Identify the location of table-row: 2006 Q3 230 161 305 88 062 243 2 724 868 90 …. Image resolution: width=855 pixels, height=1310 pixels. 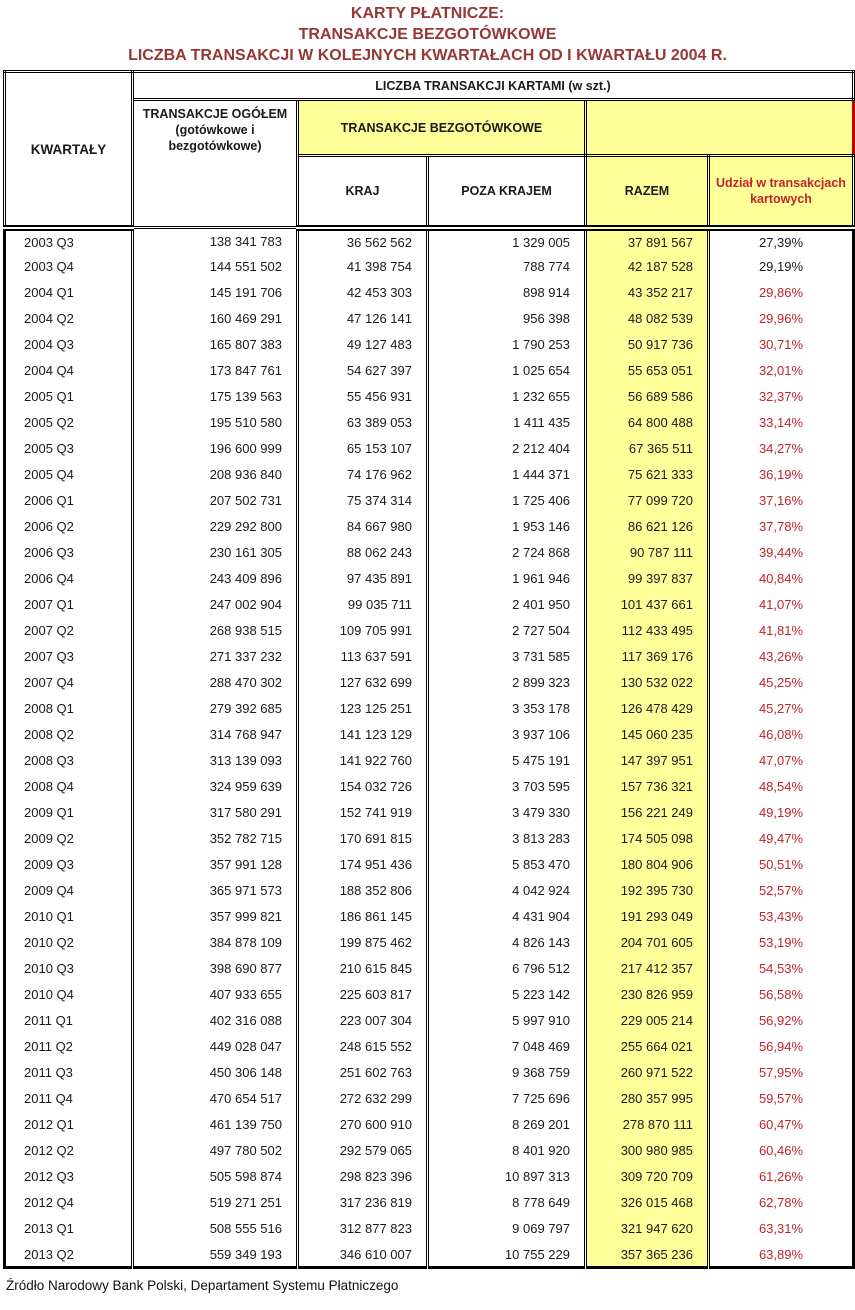
(429, 552).